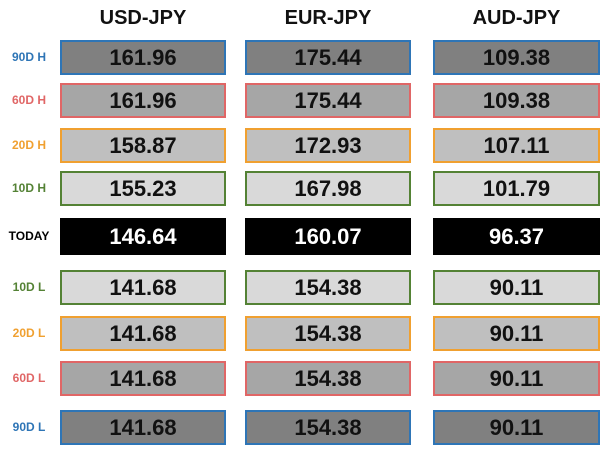 Image resolution: width=600 pixels, height=459 pixels. I want to click on value-cell: 107.11, so click(516, 145).